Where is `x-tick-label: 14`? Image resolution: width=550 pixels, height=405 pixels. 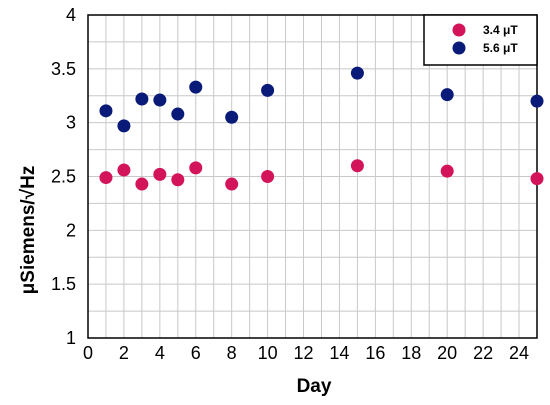 x-tick-label: 14 is located at coordinates (339, 353).